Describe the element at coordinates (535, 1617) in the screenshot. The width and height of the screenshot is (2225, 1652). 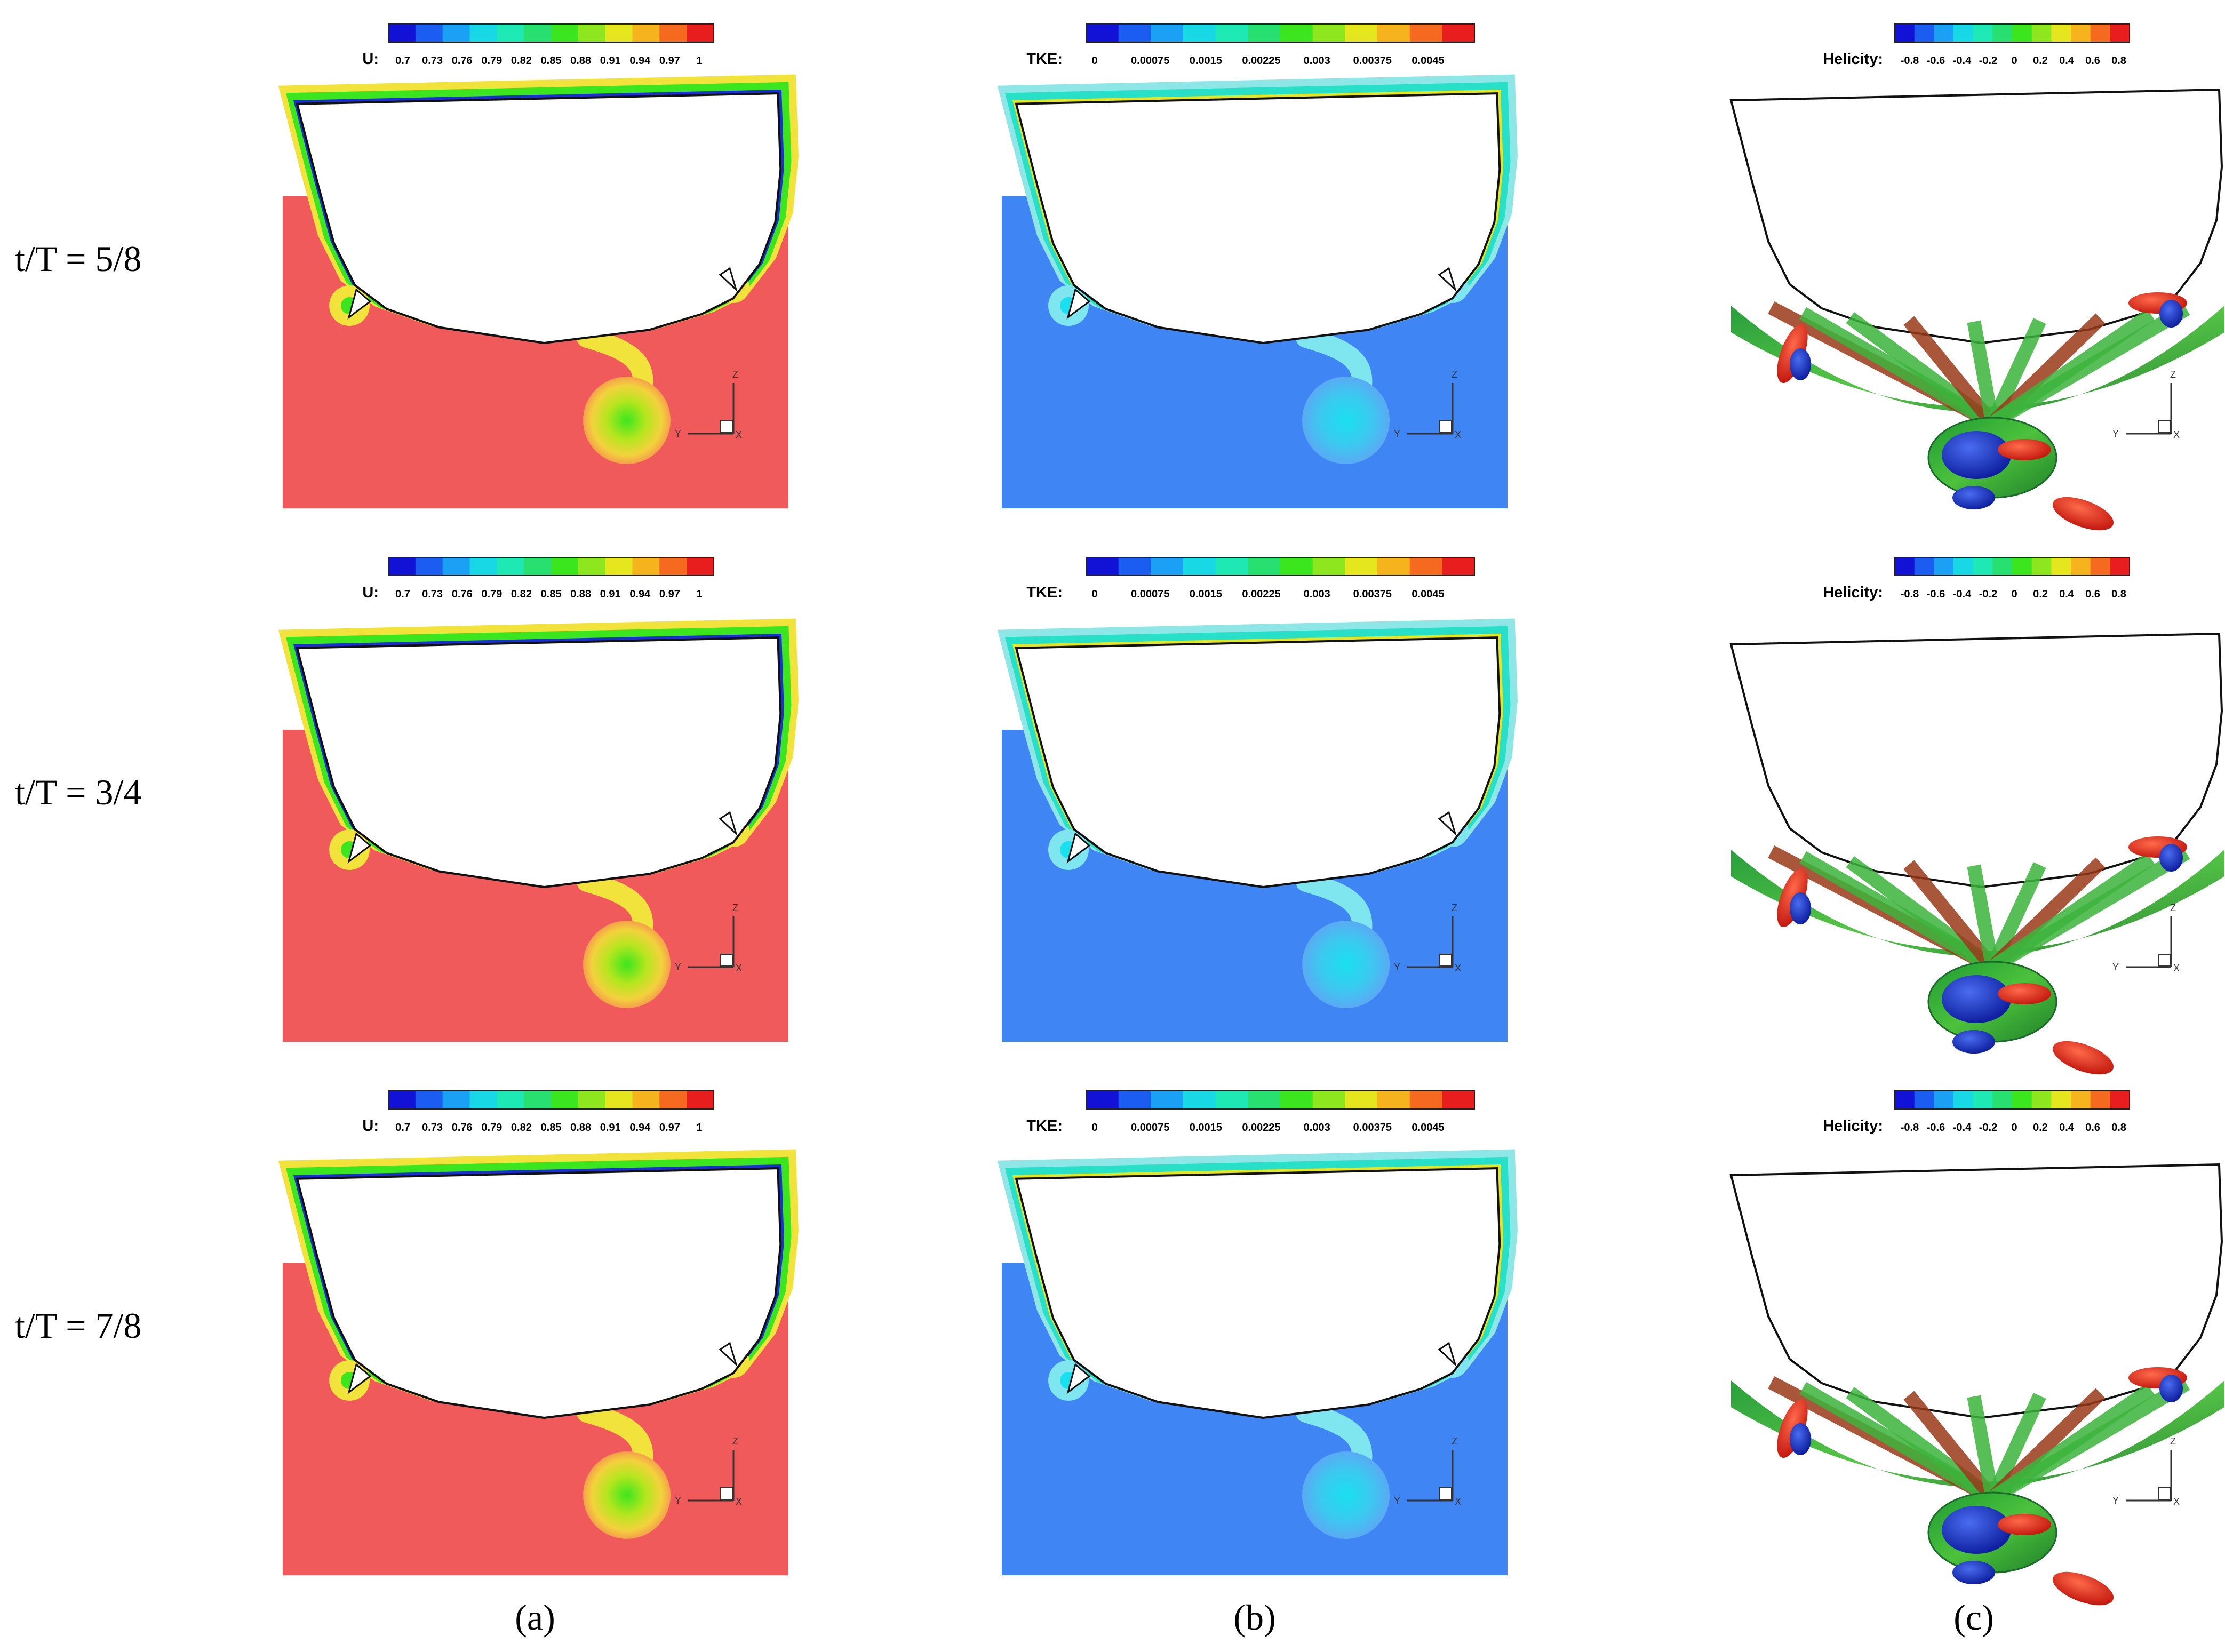
I see `column-caption: (a)` at that location.